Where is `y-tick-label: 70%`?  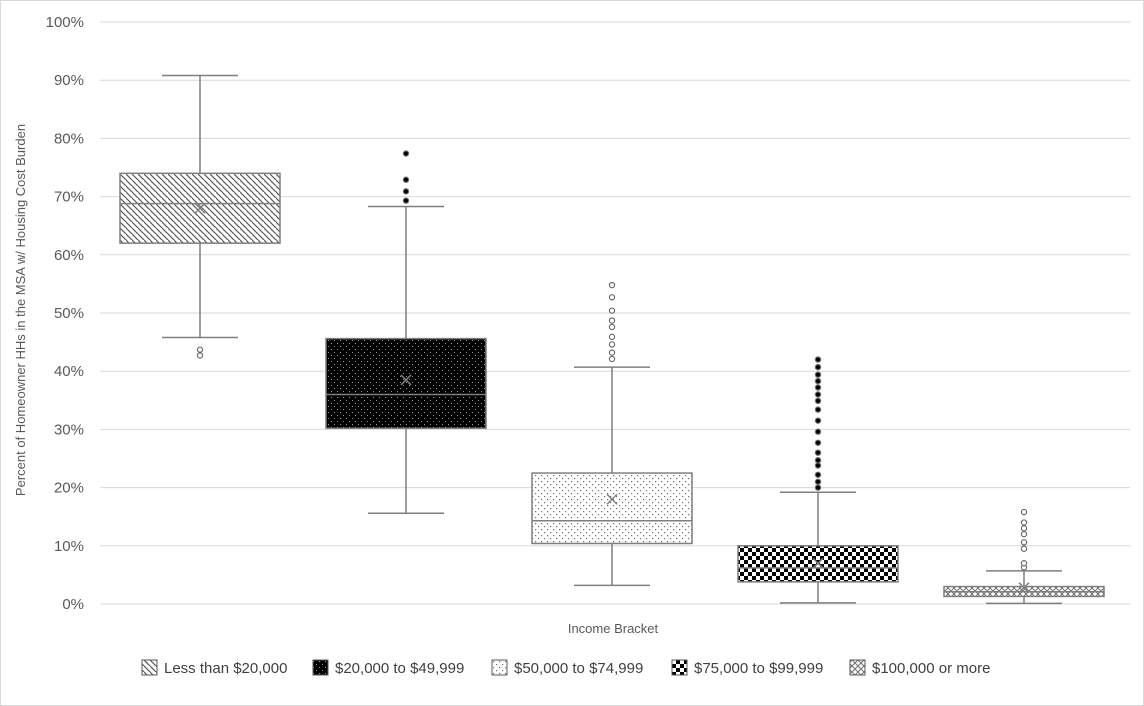 y-tick-label: 70% is located at coordinates (69, 197).